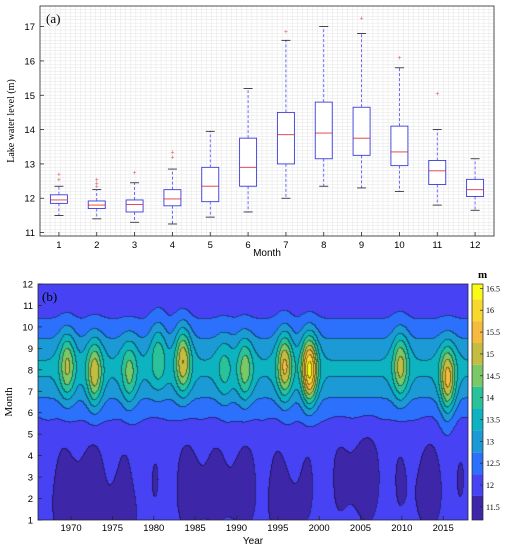  I want to click on colorbar-unit: m, so click(482, 275).